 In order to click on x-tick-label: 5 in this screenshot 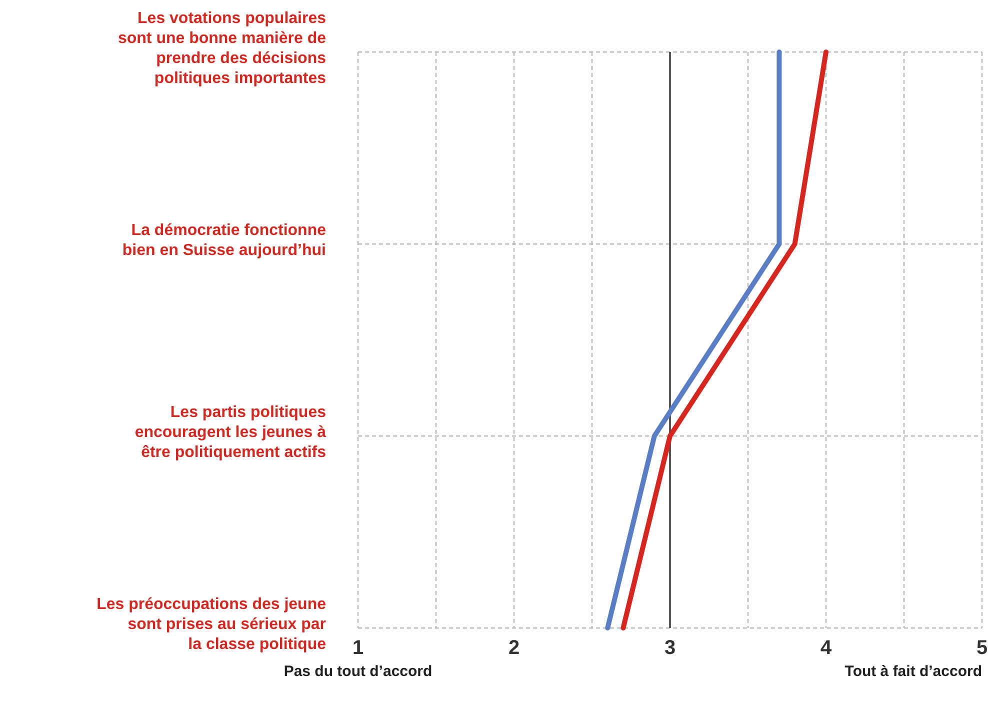, I will do `click(982, 648)`.